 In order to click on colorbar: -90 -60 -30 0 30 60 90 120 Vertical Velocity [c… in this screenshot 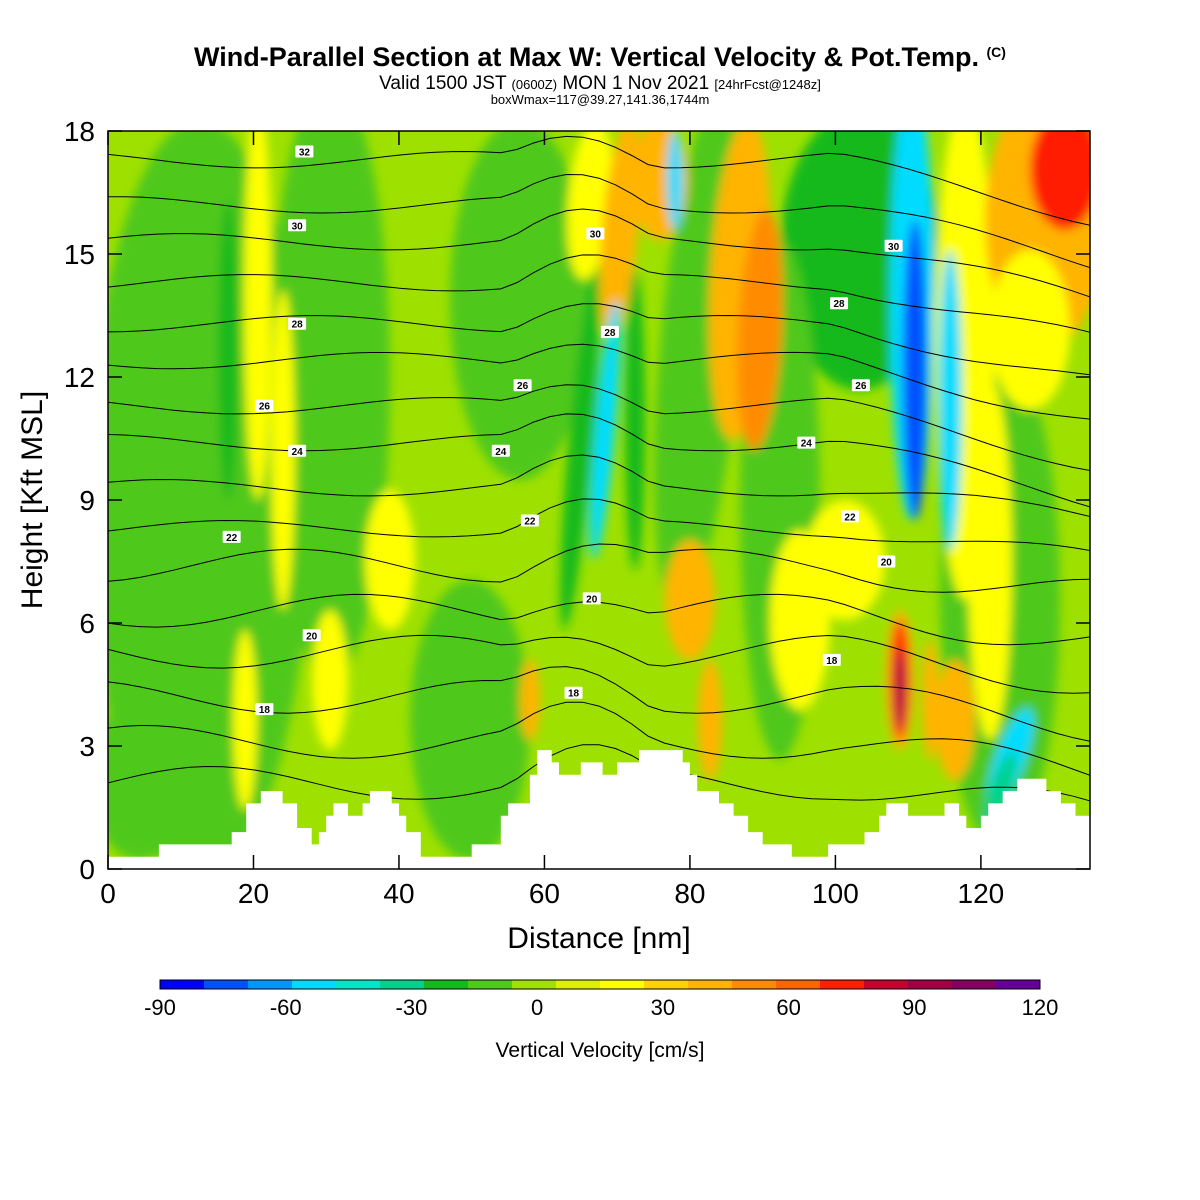, I will do `click(601, 1020)`.